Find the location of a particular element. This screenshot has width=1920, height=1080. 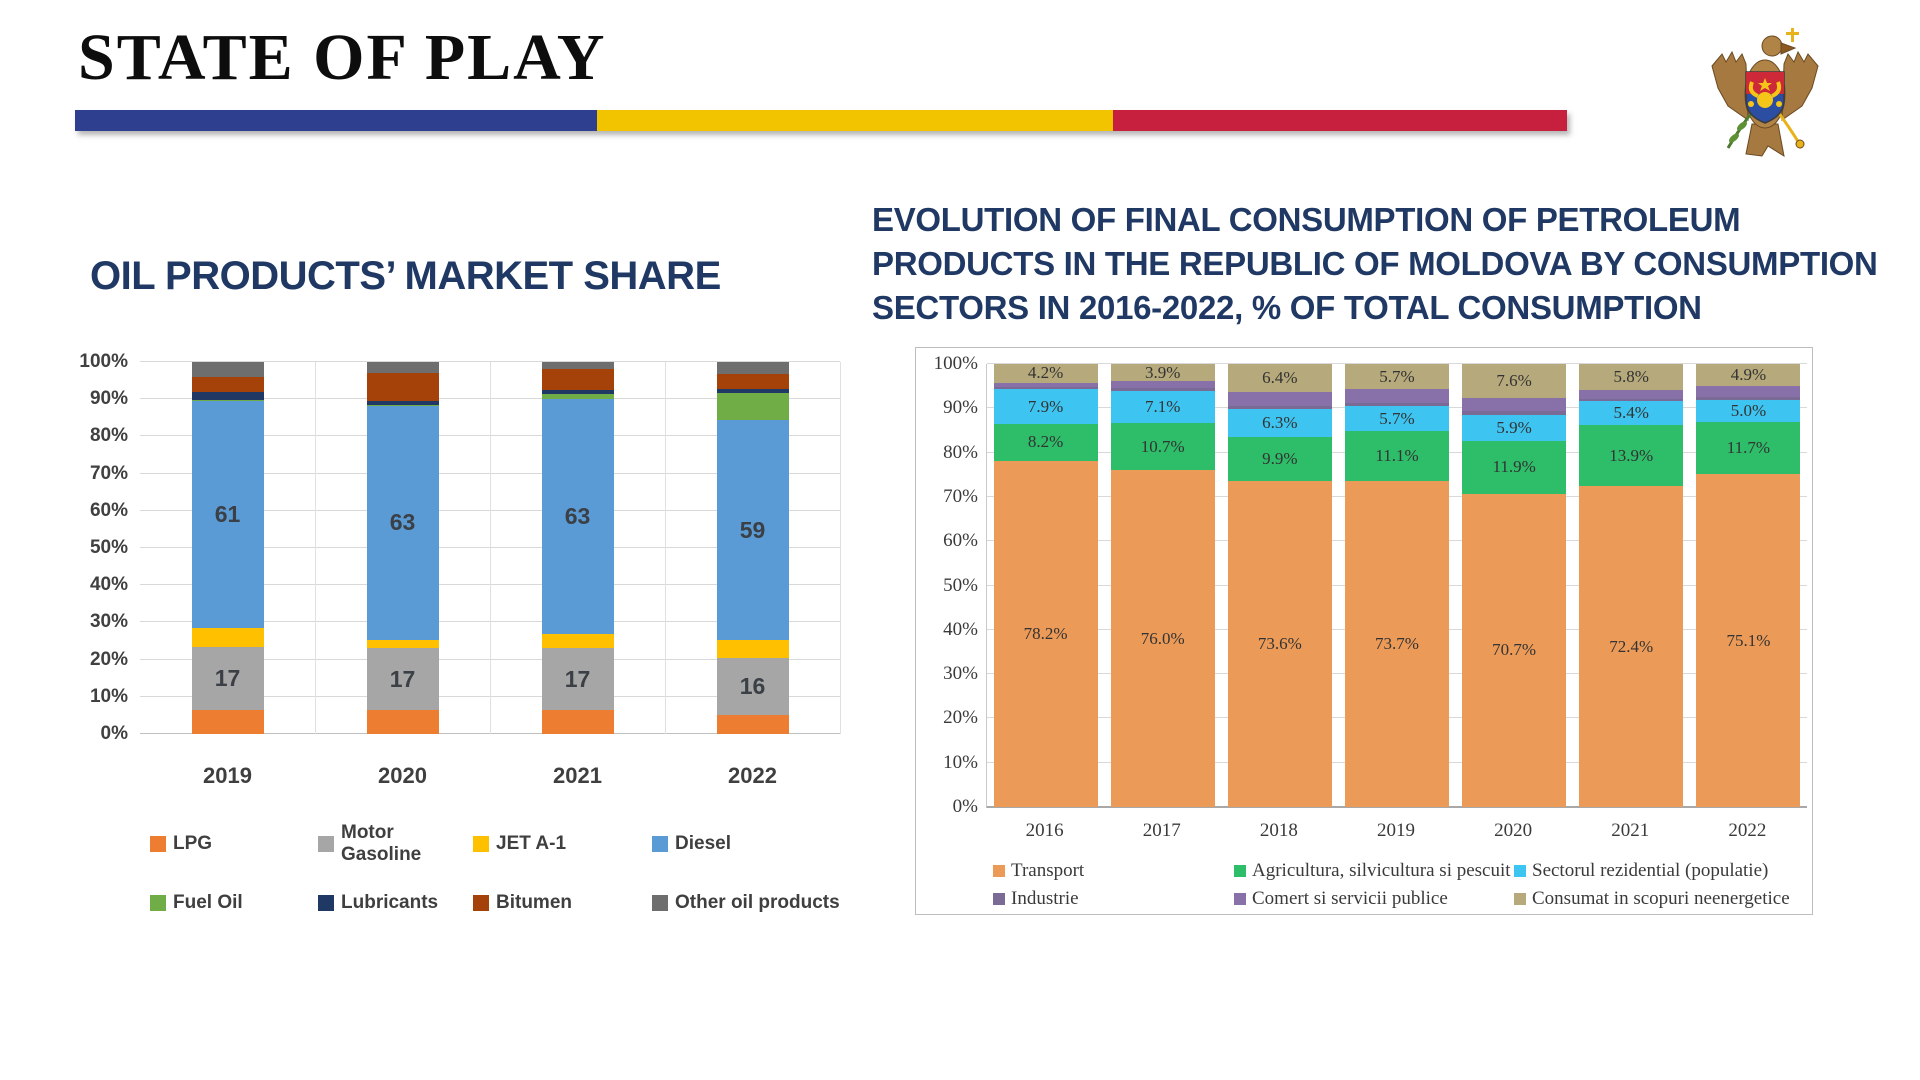

legend-item: Lubricants is located at coordinates (395, 903).